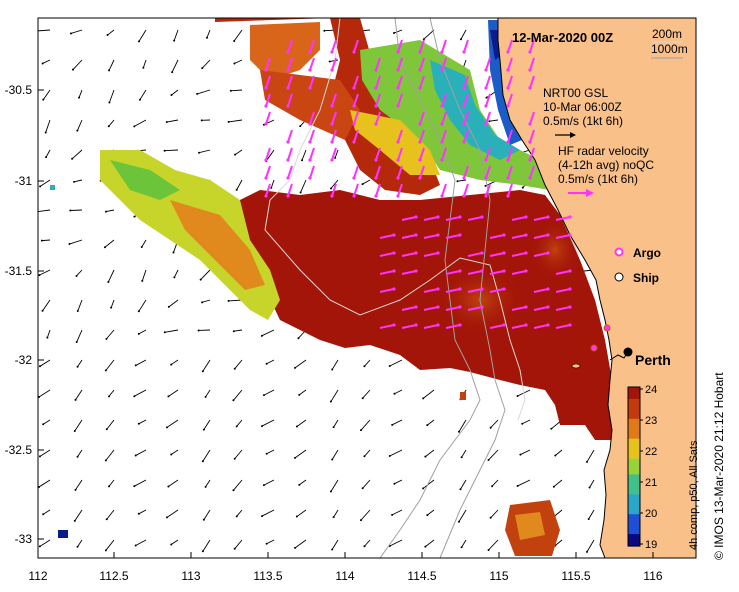 This screenshot has width=739, height=592. Describe the element at coordinates (619, 356) in the screenshot. I see `perth-river` at that location.